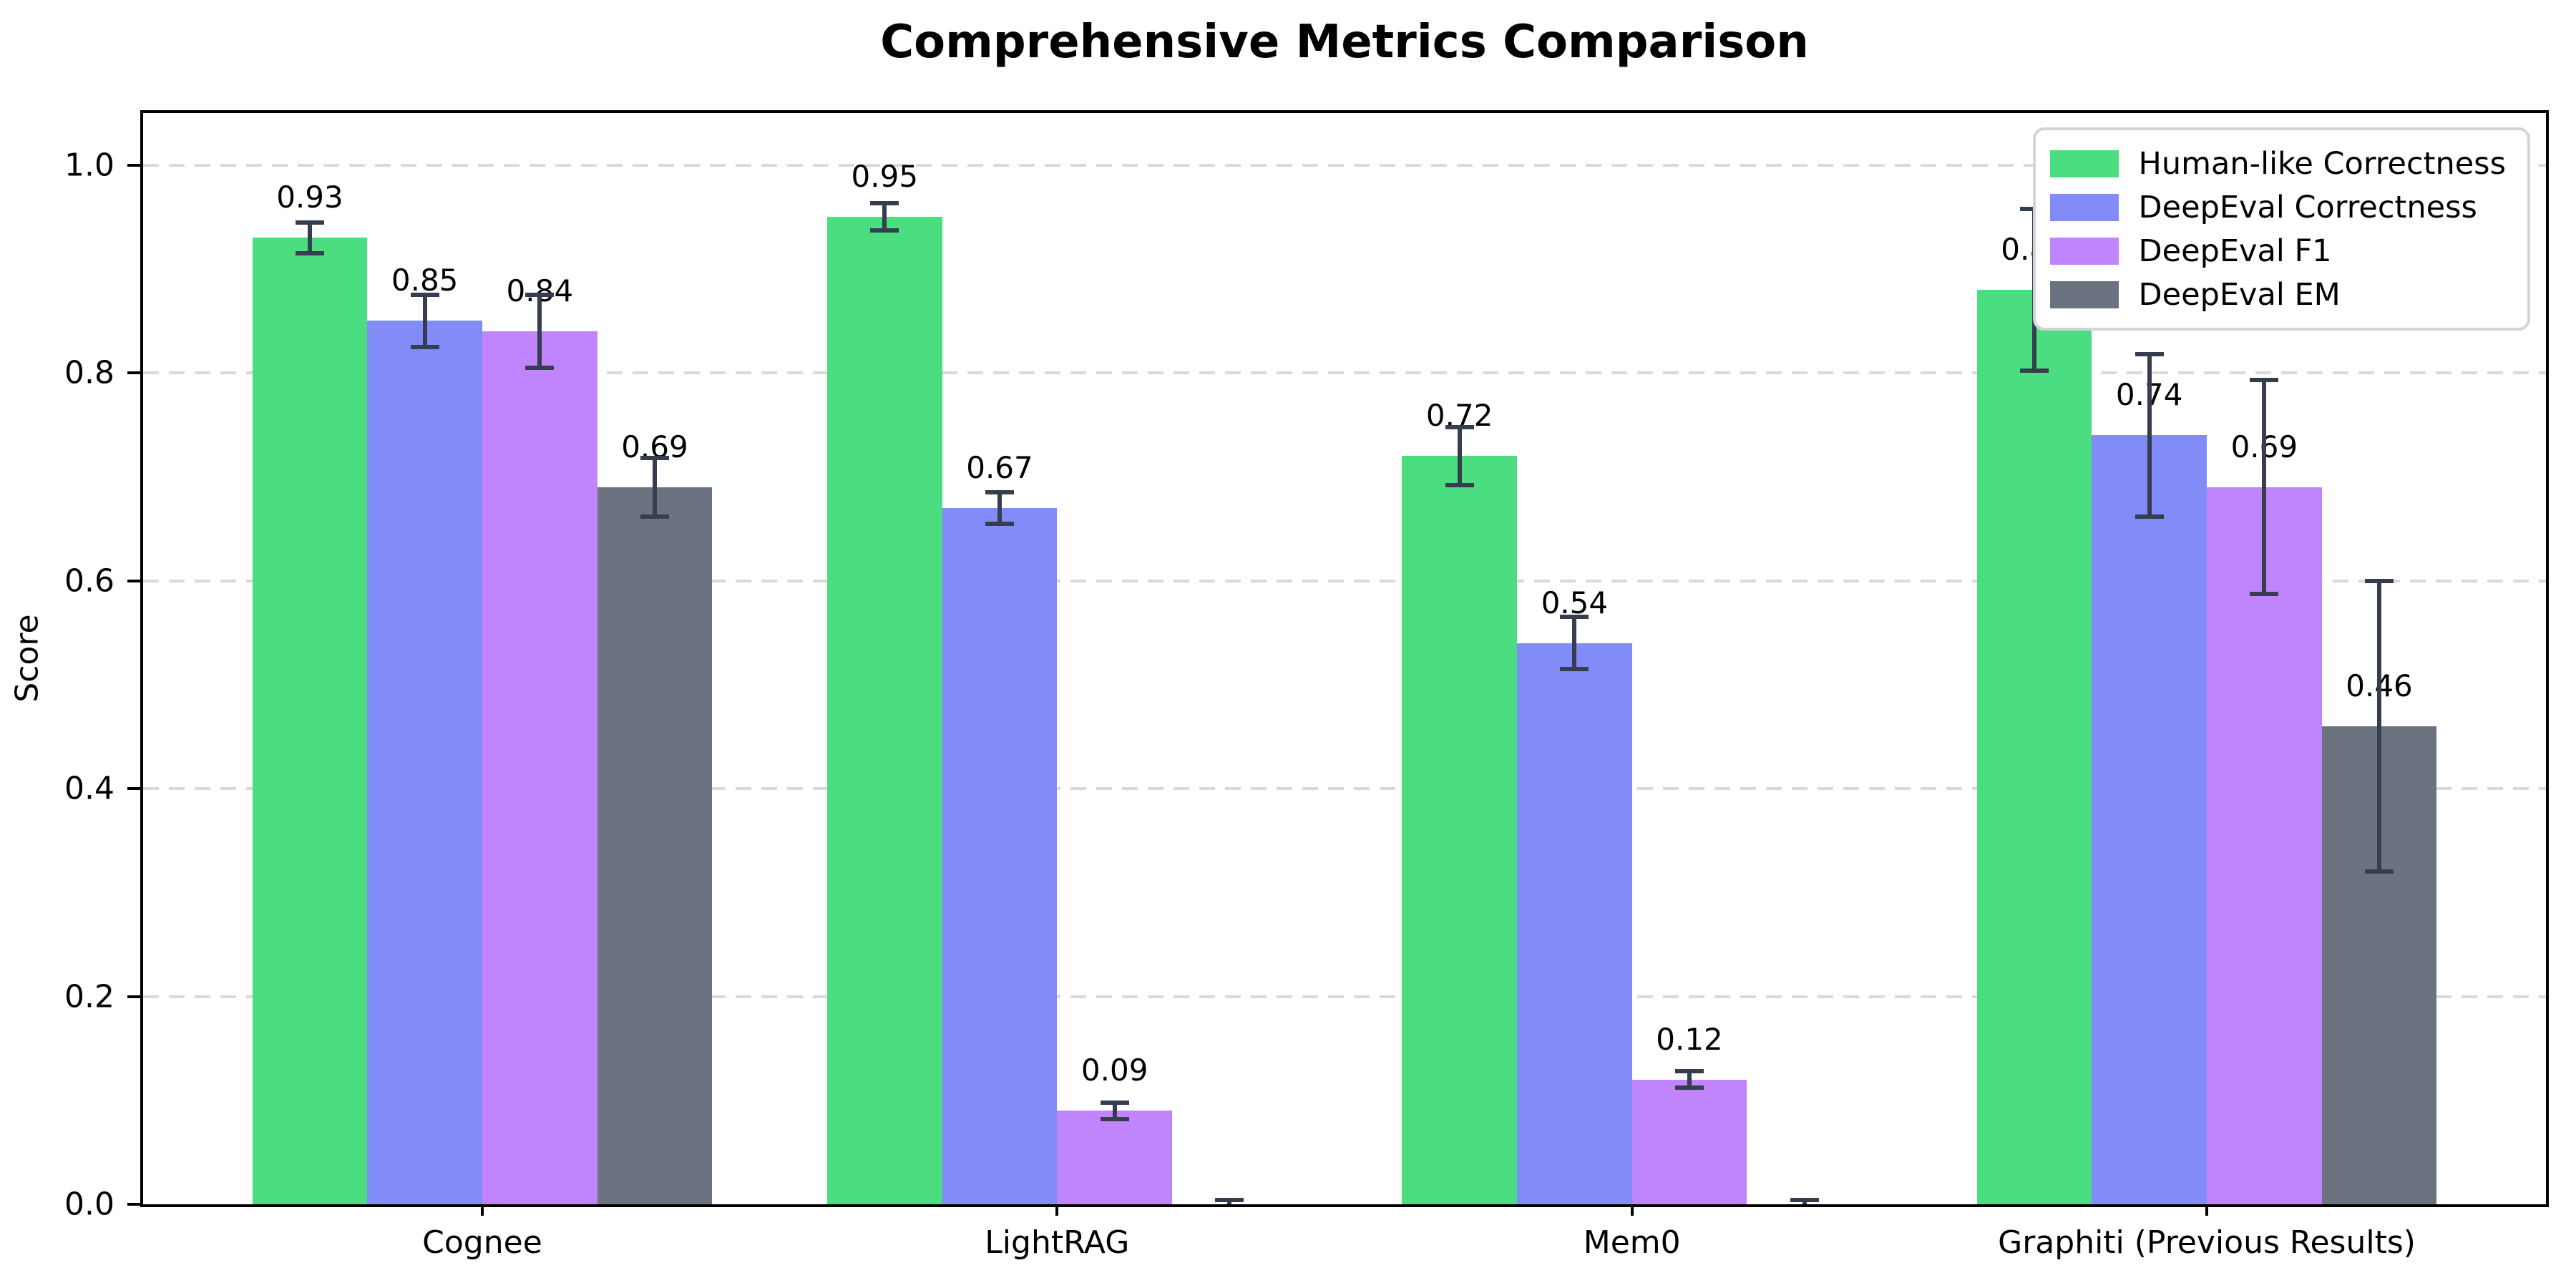 Image resolution: width=2576 pixels, height=1288 pixels. I want to click on bar-value-label: 0.85, so click(425, 280).